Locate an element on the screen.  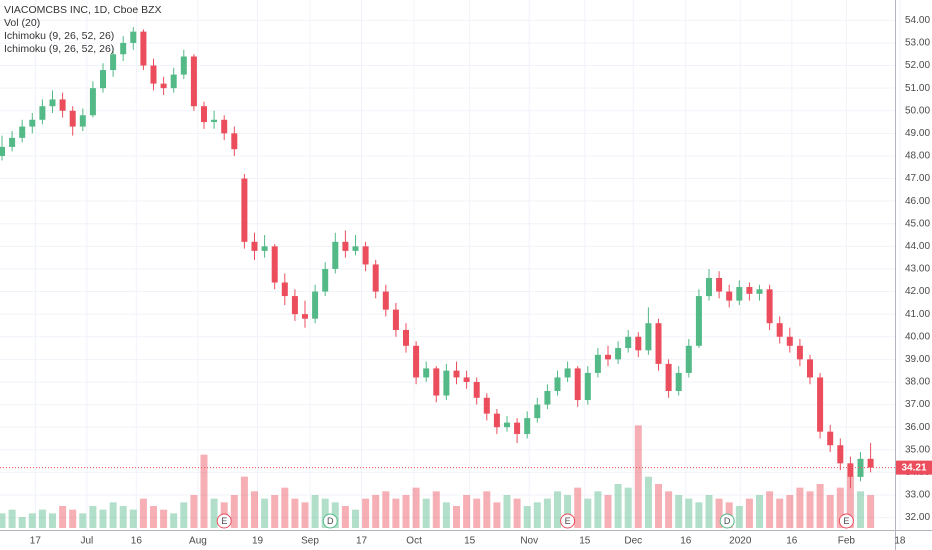
x-tick-label: Dec is located at coordinates (633, 541).